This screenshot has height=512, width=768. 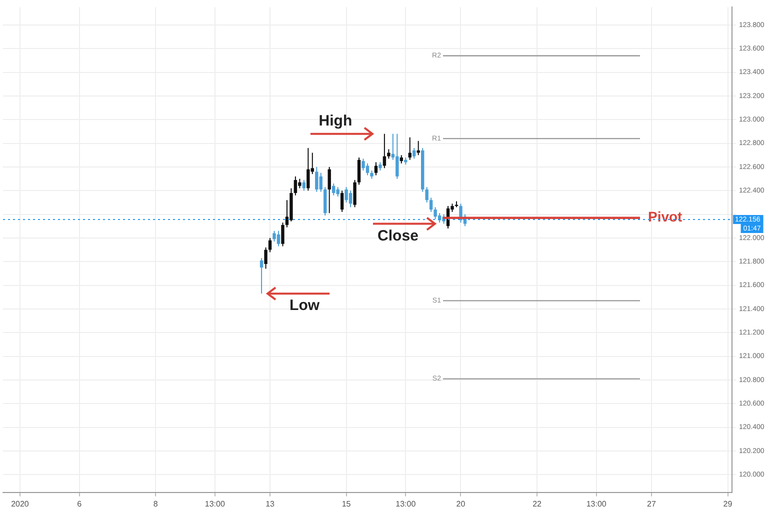 I want to click on annotation: High, so click(x=335, y=121).